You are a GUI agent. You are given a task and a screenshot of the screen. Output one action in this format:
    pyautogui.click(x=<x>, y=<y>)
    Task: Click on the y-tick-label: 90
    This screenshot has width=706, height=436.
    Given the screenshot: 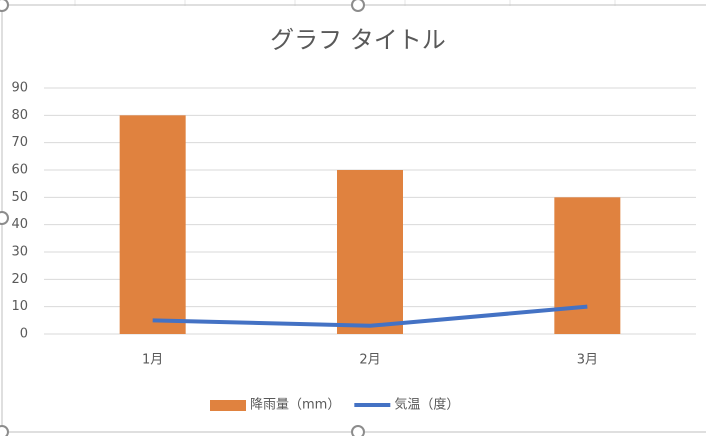 What is the action you would take?
    pyautogui.click(x=19, y=88)
    